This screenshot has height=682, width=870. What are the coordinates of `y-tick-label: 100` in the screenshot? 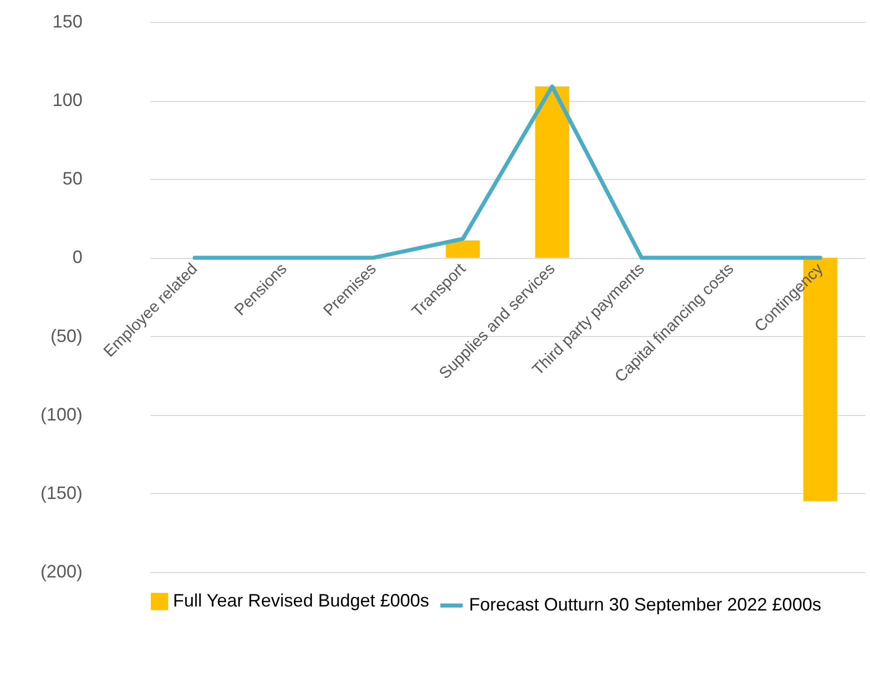 It's located at (67, 100).